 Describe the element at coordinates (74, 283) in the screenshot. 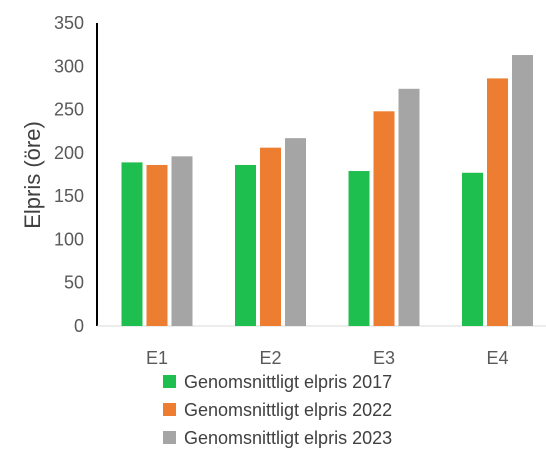

I see `y-tick-label: 50` at that location.